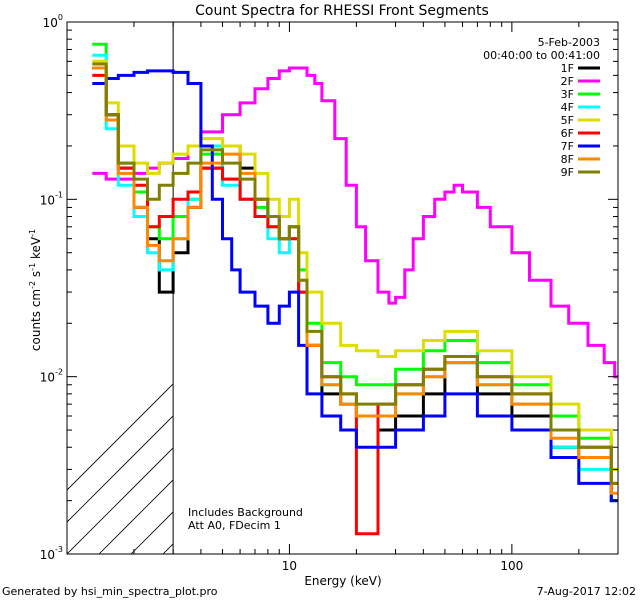 The width and height of the screenshot is (640, 600). Describe the element at coordinates (110, 591) in the screenshot. I see `footer-generated-by: Generated by hsi_min_spectra_plot.pro` at that location.